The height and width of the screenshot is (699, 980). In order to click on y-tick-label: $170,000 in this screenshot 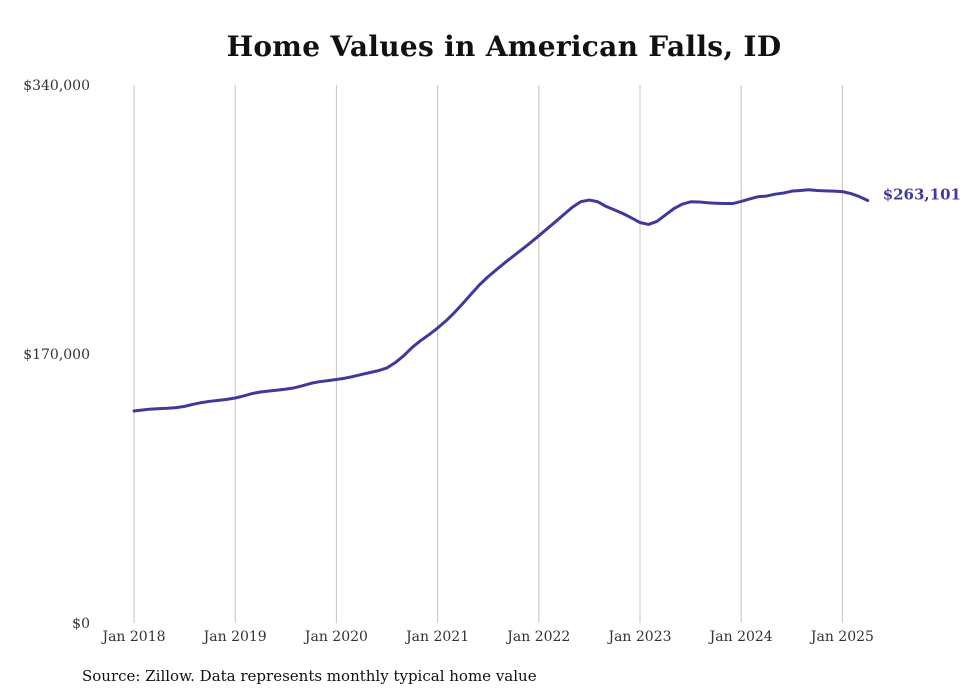, I will do `click(56, 355)`.